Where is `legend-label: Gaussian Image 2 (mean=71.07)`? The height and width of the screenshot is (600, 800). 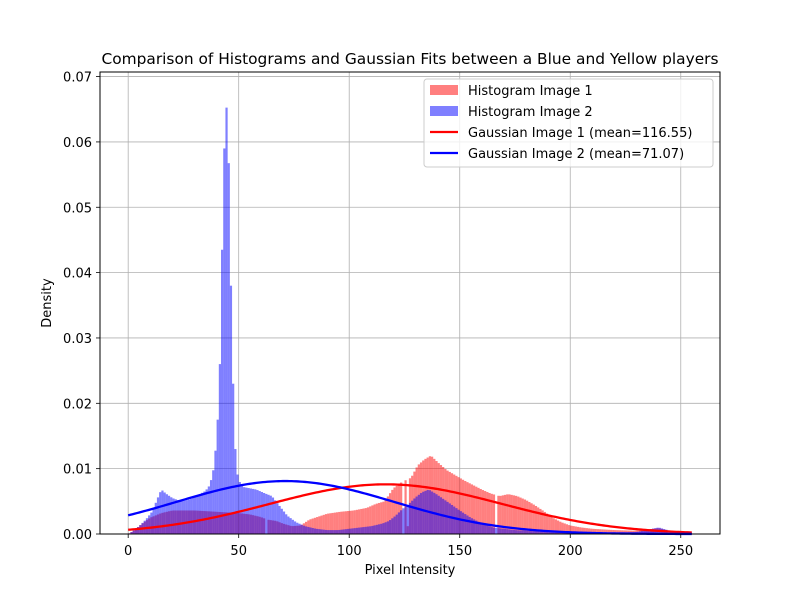
legend-label: Gaussian Image 2 (mean=71.07) is located at coordinates (576, 154).